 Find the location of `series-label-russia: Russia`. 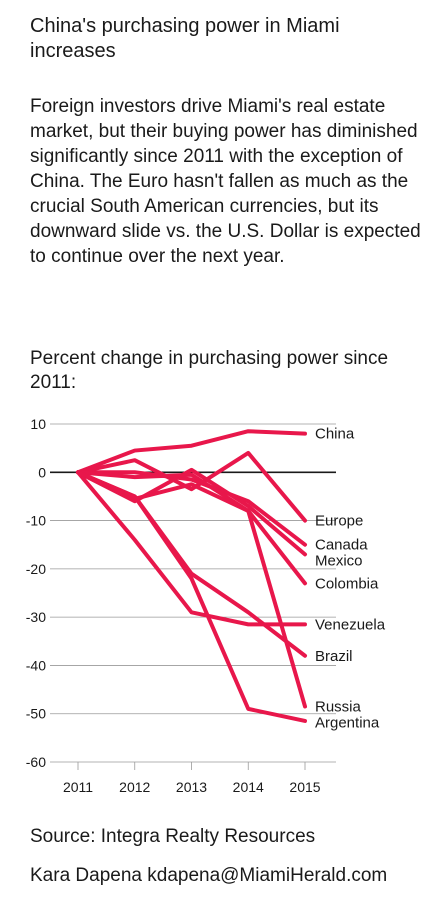

series-label-russia: Russia is located at coordinates (338, 706).